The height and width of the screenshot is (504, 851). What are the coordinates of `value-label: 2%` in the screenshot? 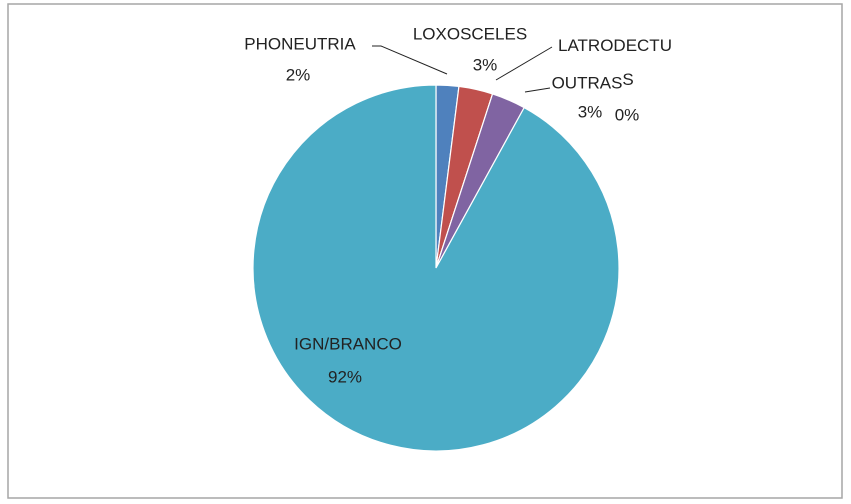 It's located at (298, 74).